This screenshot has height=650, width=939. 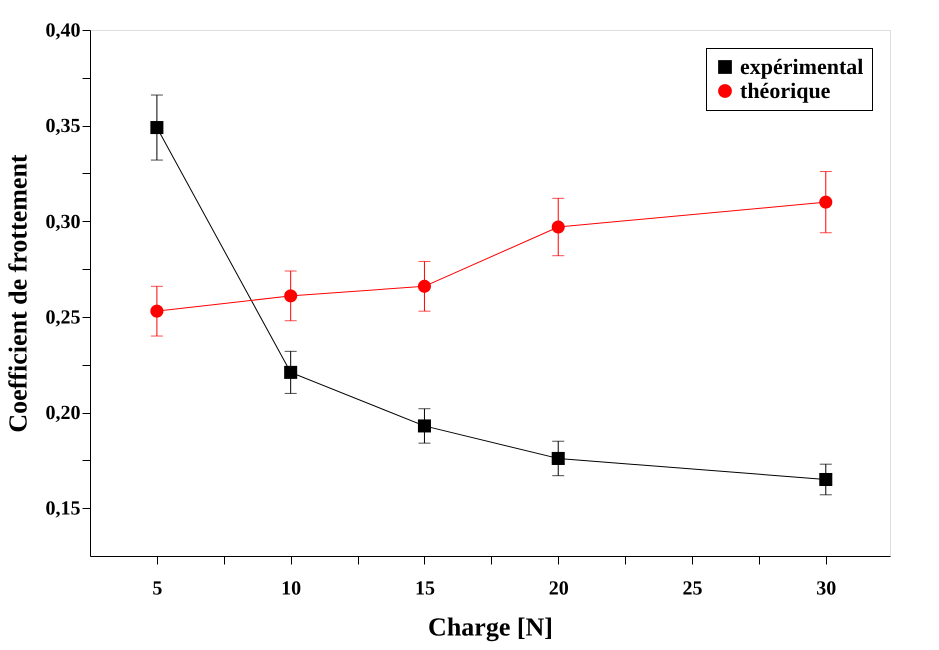 What do you see at coordinates (63, 413) in the screenshot?
I see `y-tick-label: 0,20` at bounding box center [63, 413].